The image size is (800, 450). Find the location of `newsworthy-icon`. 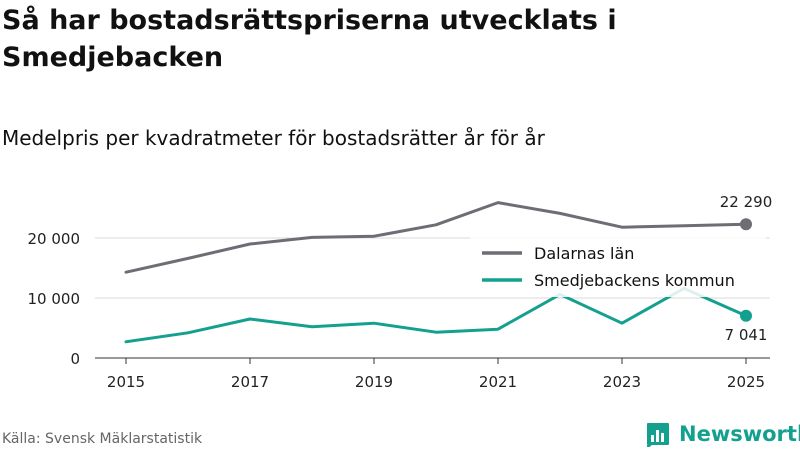

newsworthy-icon is located at coordinates (658, 435).